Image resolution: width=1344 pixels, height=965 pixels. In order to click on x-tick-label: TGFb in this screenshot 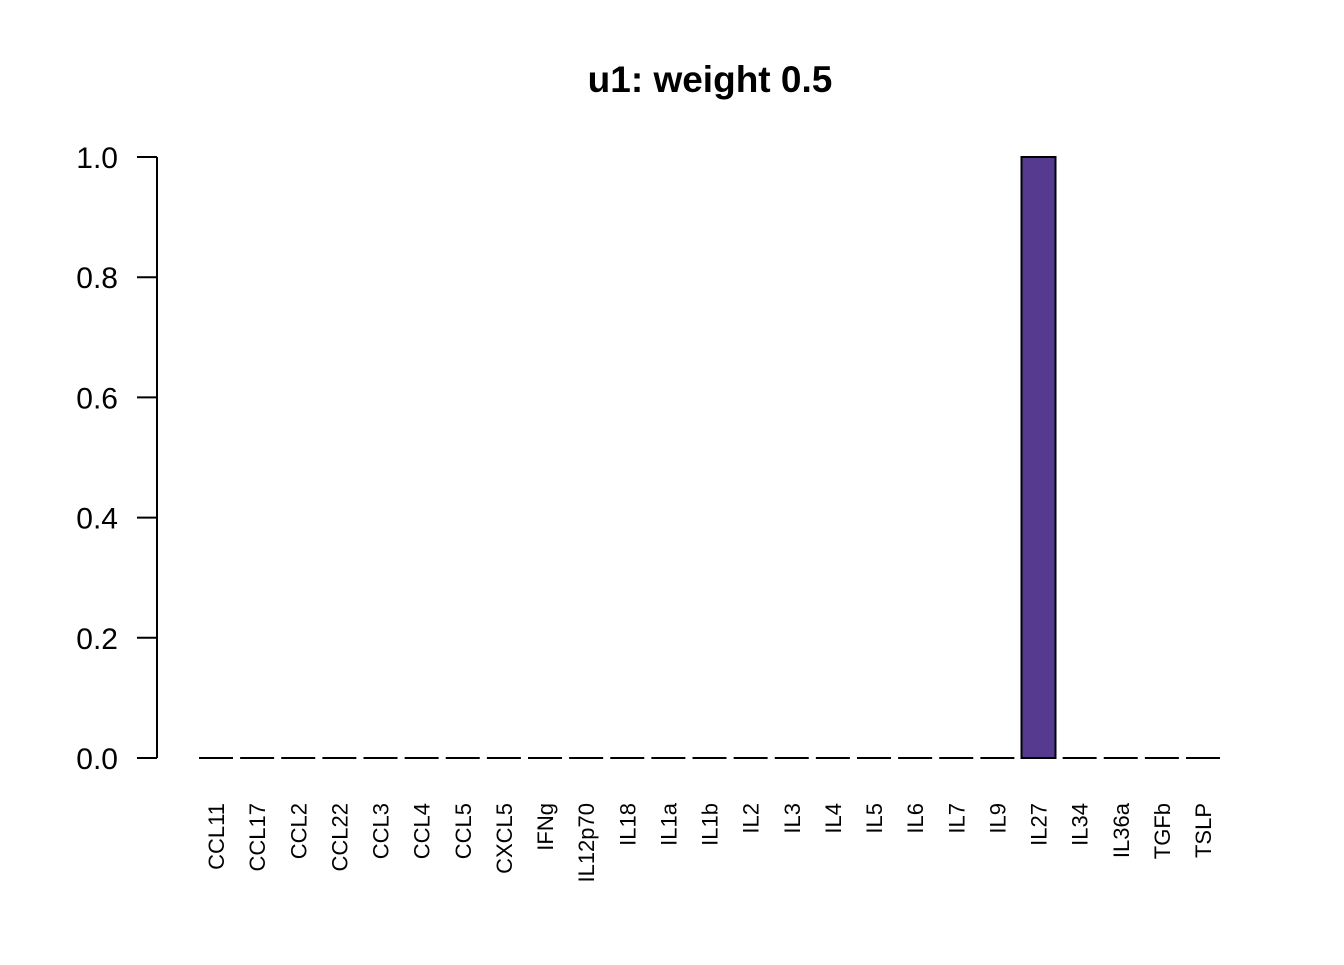, I will do `click(1162, 831)`.